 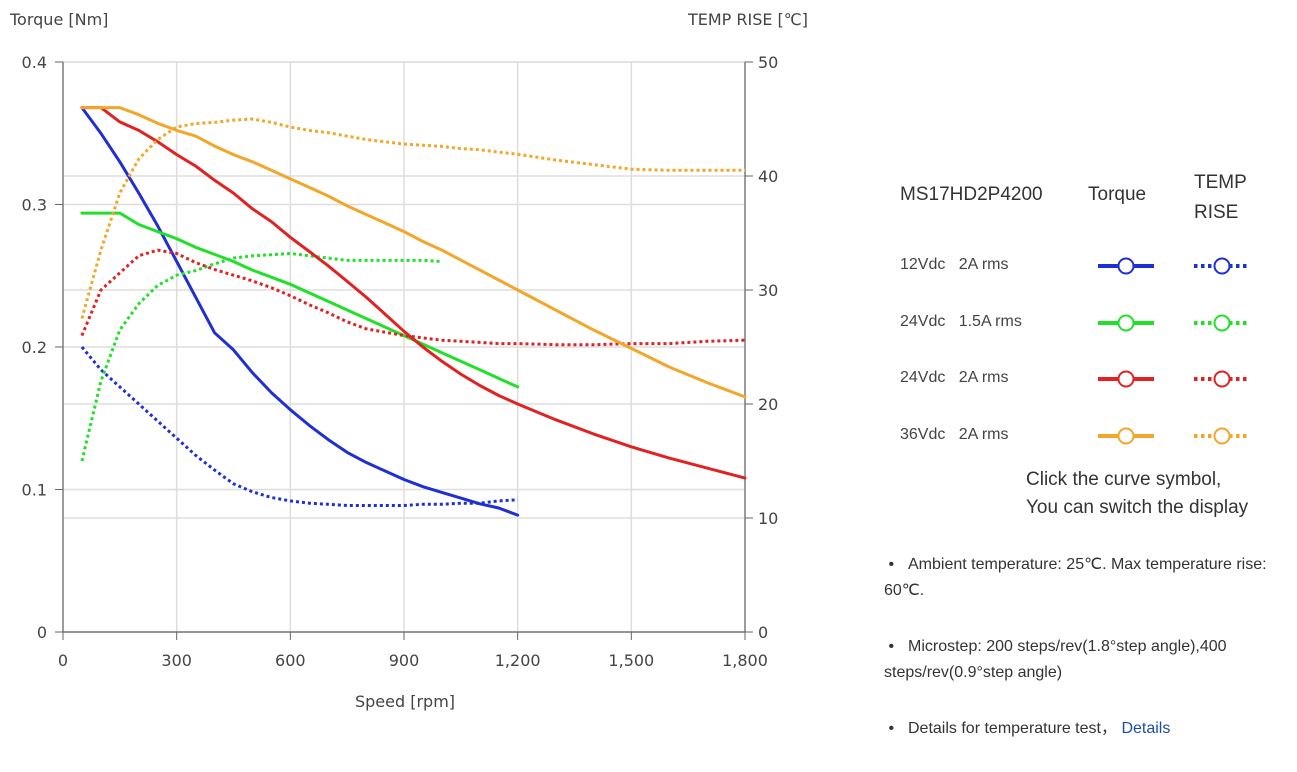 I want to click on note-item: • Details for temperature test， Details, so click(x=1084, y=729).